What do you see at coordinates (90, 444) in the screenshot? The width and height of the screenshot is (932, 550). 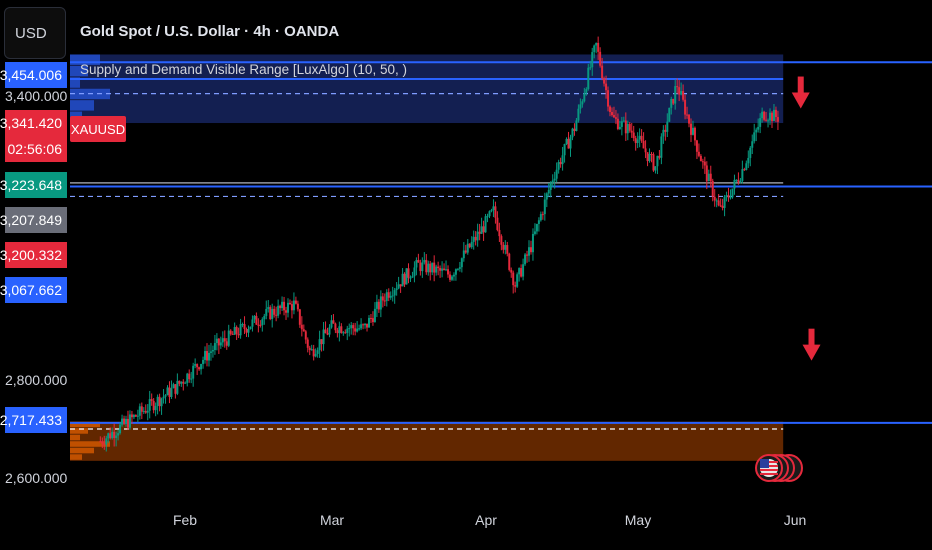 I see `demand-profile-bar` at bounding box center [90, 444].